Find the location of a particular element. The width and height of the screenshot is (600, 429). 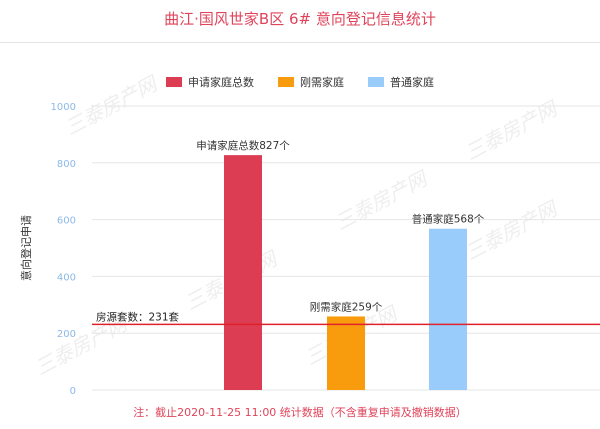

y-axis-label: 意向登记申请 is located at coordinates (26, 248).